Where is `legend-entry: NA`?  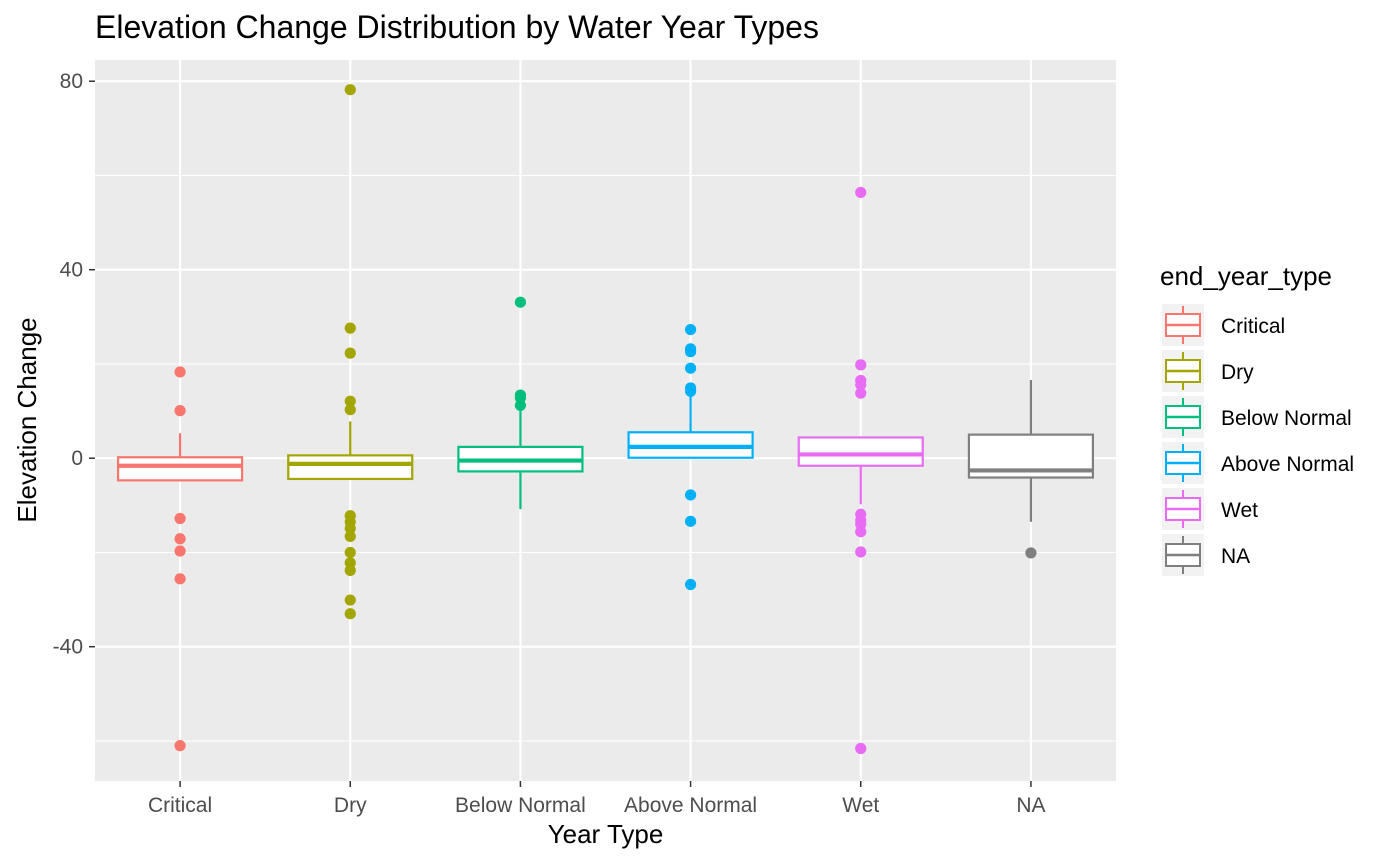
legend-entry: NA is located at coordinates (1206, 555).